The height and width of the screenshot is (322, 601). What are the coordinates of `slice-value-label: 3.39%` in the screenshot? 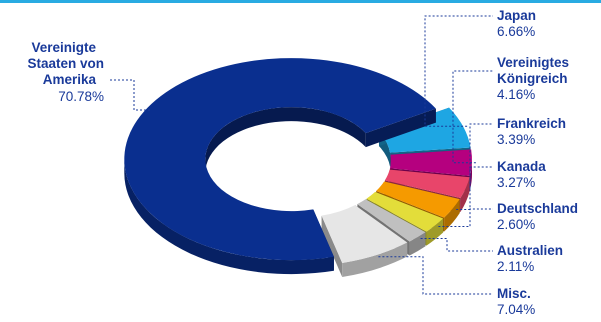 It's located at (516, 139).